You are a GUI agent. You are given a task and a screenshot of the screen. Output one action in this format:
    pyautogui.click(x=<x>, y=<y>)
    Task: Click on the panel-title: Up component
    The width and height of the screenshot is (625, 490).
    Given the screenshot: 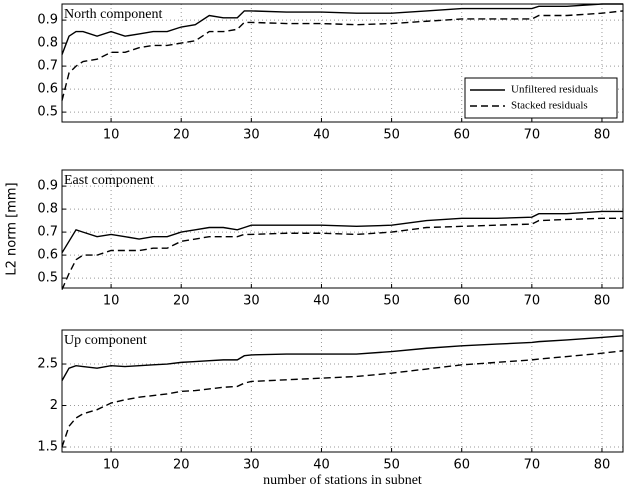 What is the action you would take?
    pyautogui.click(x=105, y=340)
    